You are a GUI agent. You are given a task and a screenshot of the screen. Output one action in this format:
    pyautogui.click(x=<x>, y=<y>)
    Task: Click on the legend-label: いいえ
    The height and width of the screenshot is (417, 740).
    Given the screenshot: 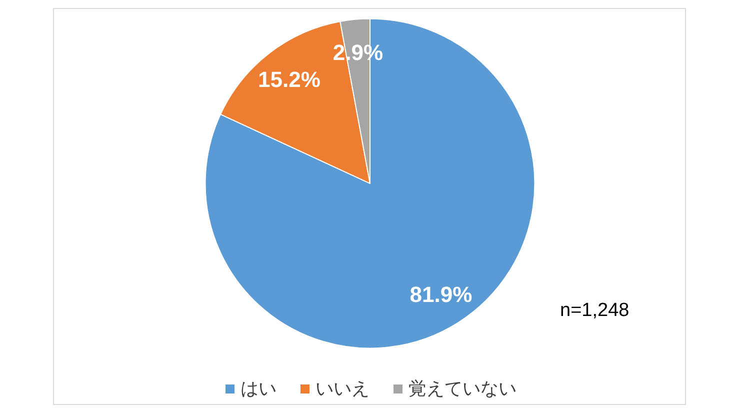 What is the action you would take?
    pyautogui.click(x=343, y=389)
    